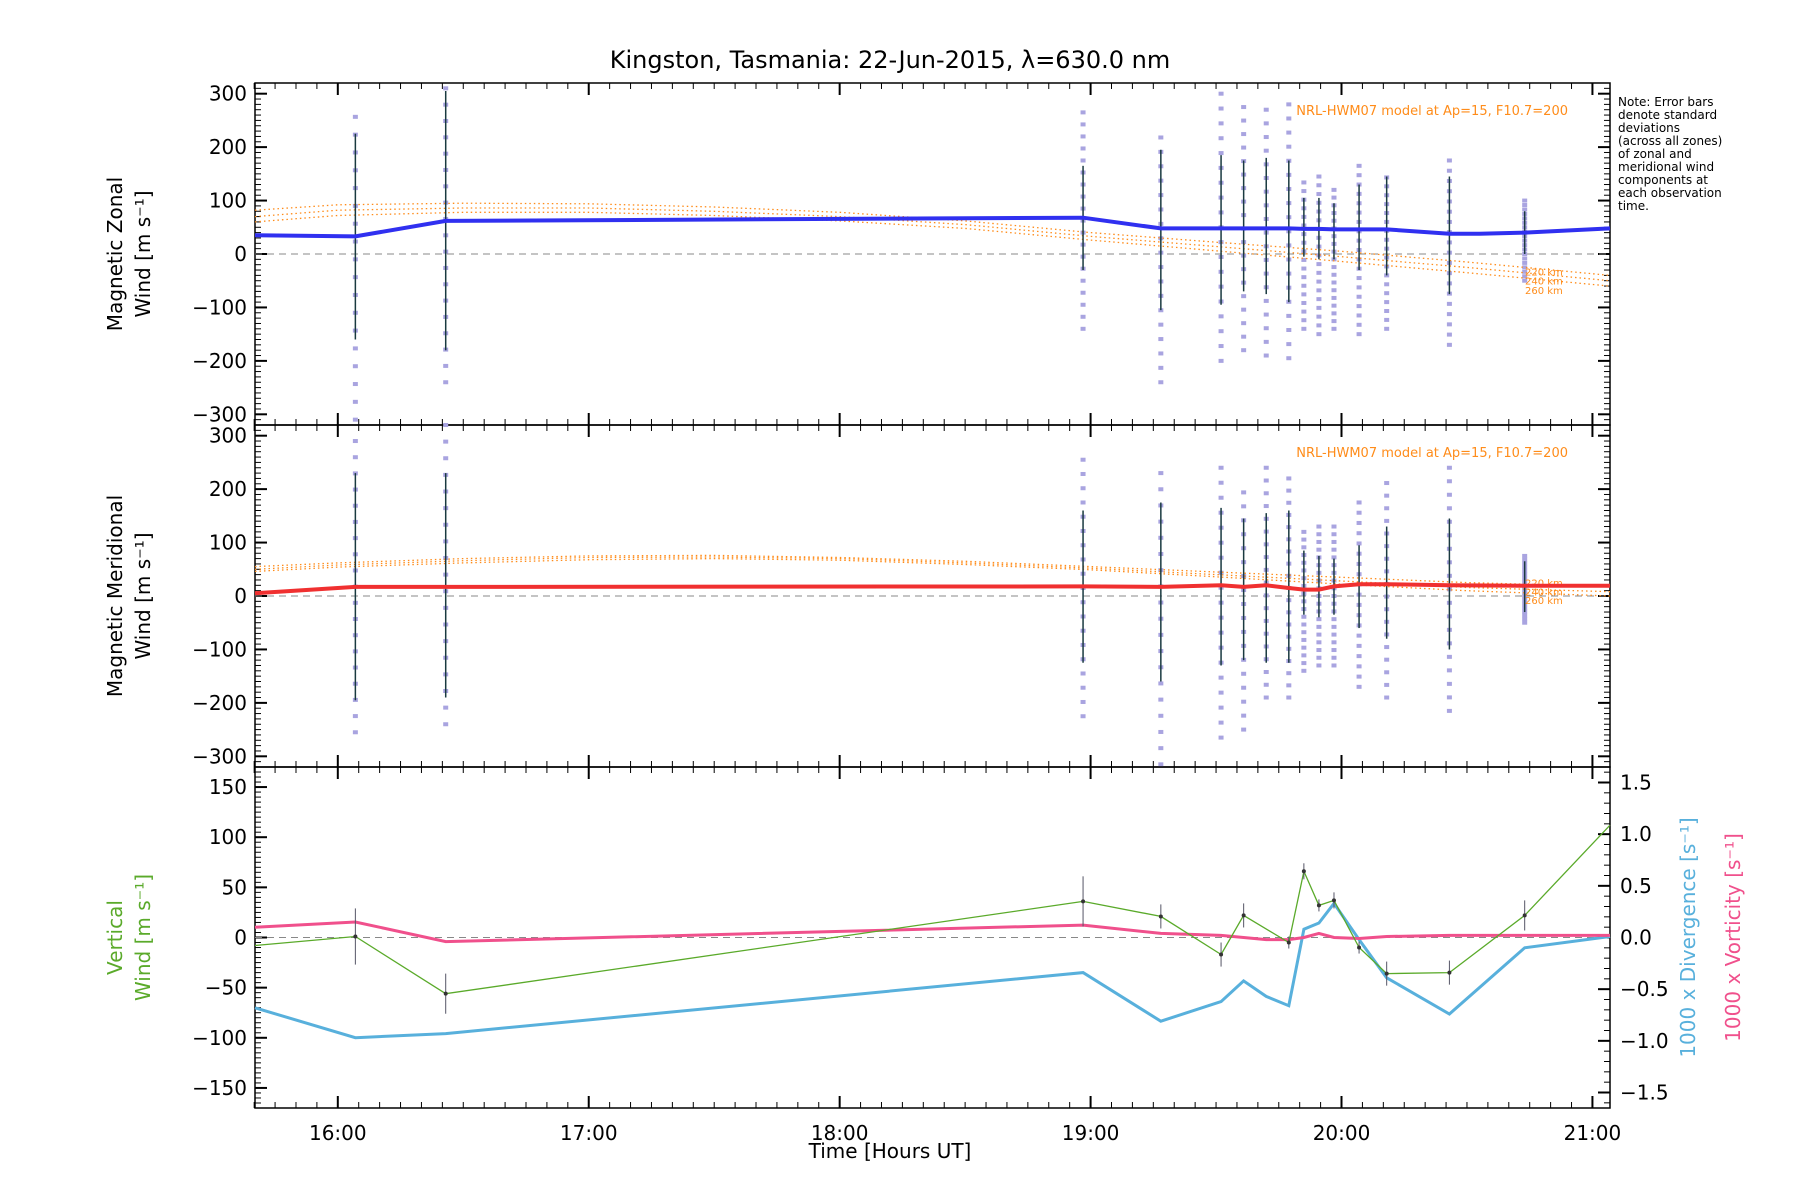  Describe the element at coordinates (1342, 1133) in the screenshot. I see `x-tick-label: 20:00` at that location.